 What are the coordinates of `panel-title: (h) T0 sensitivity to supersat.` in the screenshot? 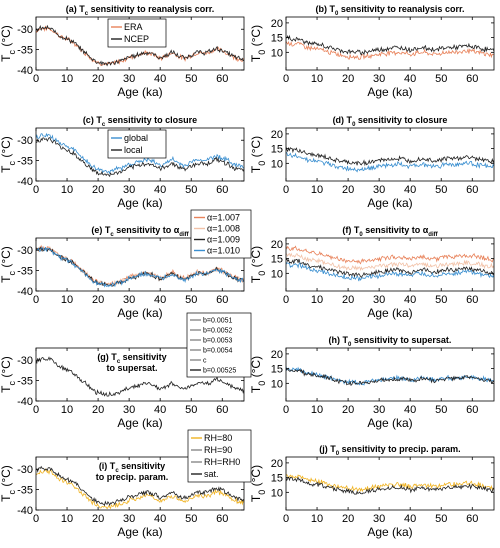 It's located at (390, 341).